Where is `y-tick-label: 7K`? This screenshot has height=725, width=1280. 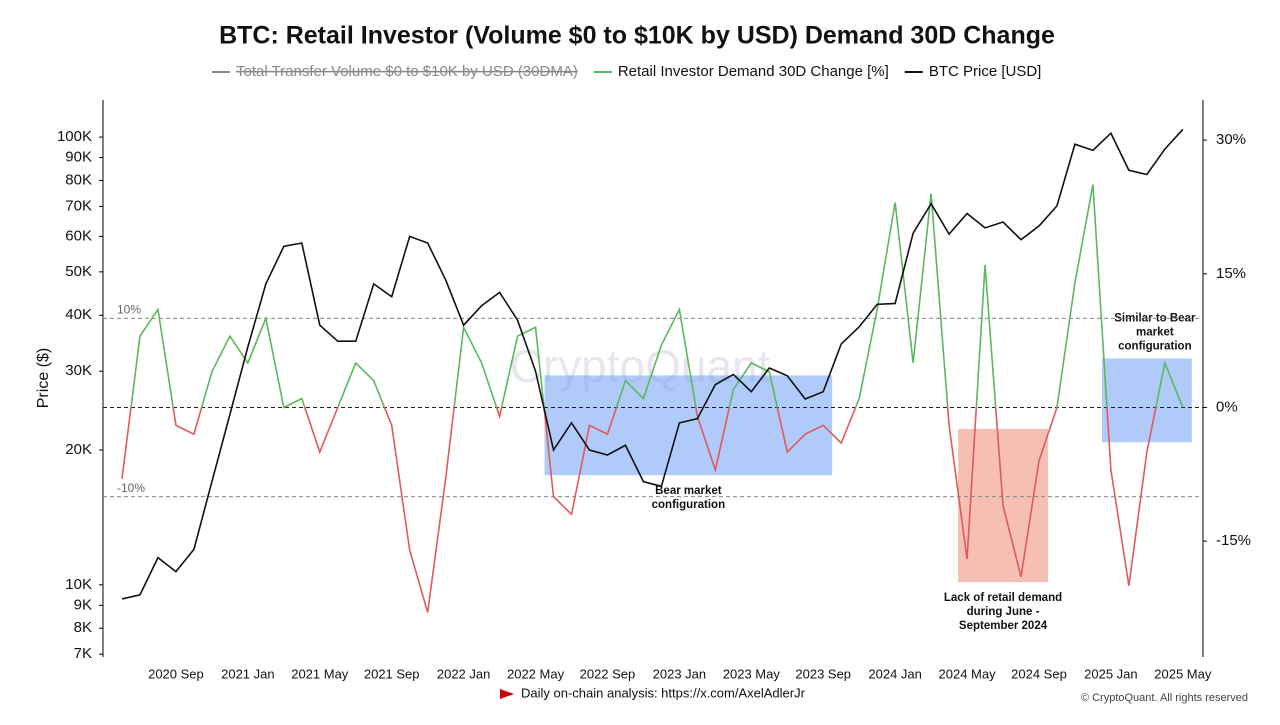
y-tick-label: 7K is located at coordinates (83, 653).